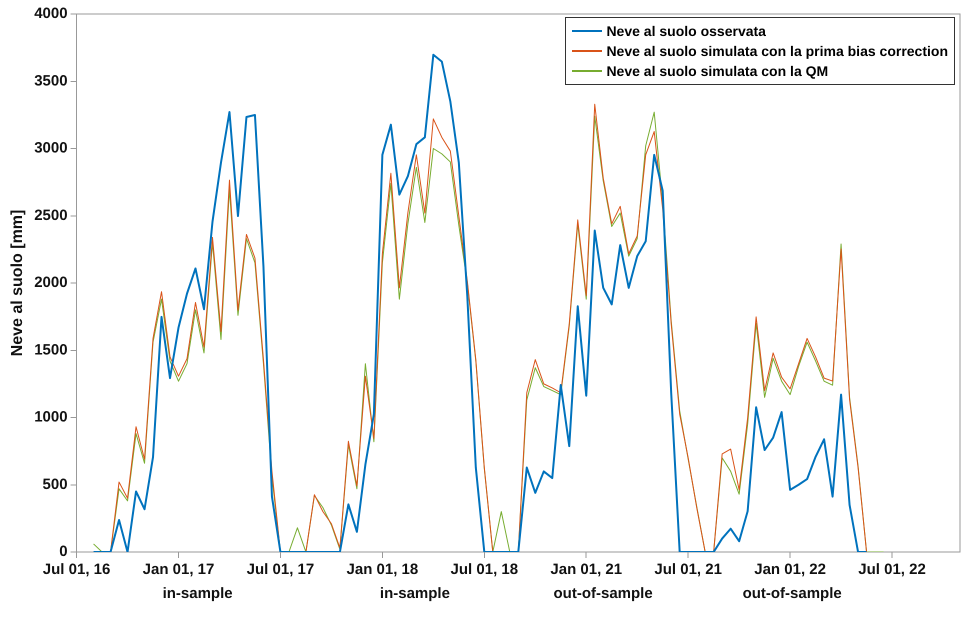  What do you see at coordinates (63, 551) in the screenshot?
I see `y-tick-label: 0` at bounding box center [63, 551].